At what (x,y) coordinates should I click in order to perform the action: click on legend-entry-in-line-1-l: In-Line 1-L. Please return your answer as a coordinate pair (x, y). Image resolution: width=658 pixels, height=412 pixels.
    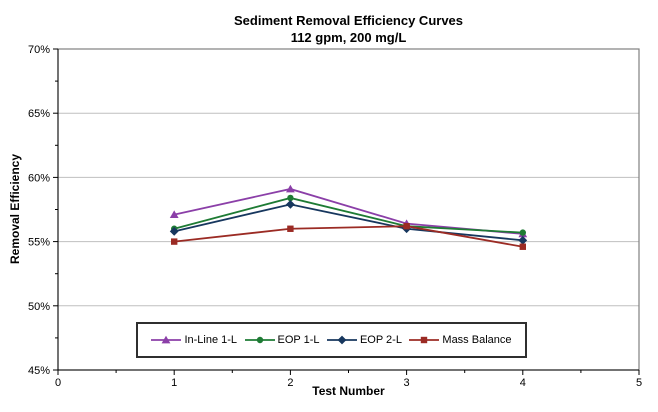
    Looking at the image, I should click on (194, 340).